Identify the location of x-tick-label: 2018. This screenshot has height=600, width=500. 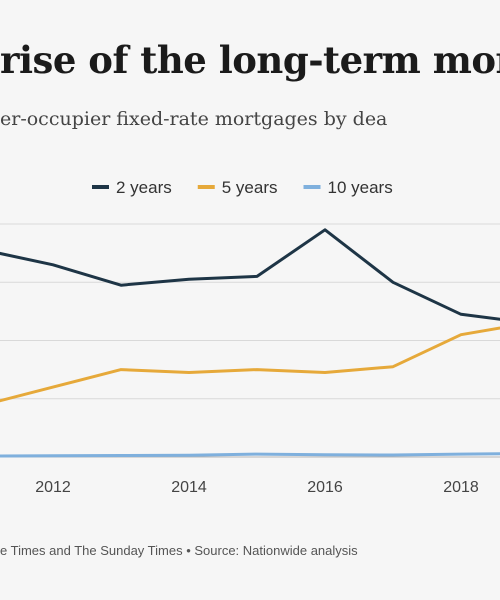
(461, 487).